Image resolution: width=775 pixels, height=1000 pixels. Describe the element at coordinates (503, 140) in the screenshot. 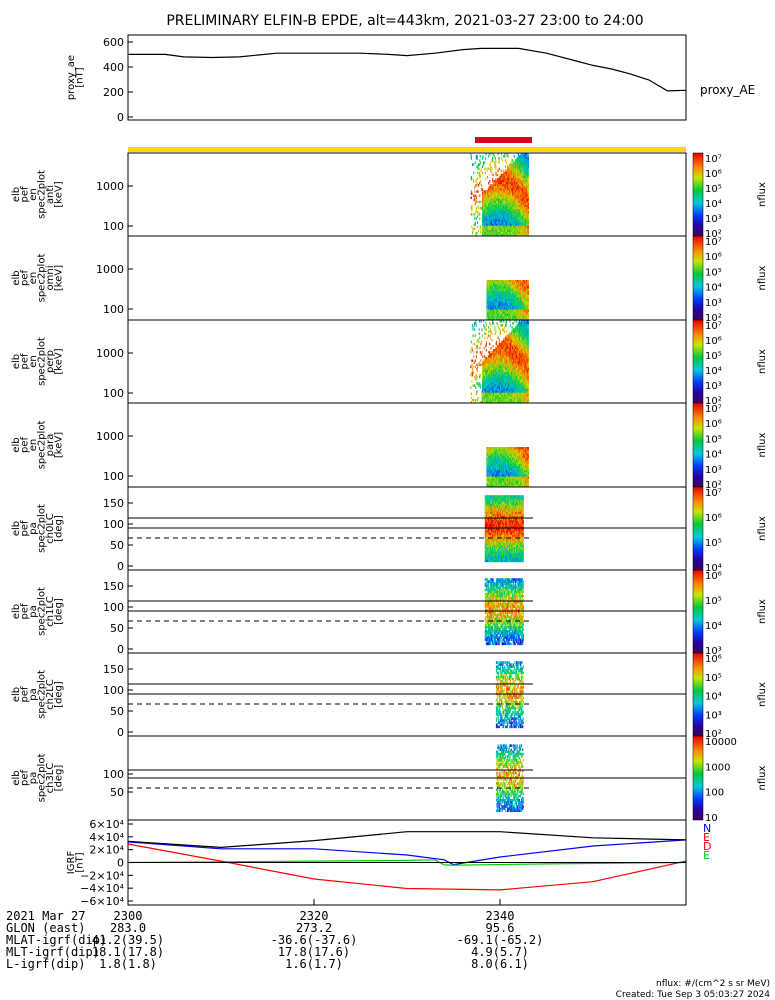

I see `science-zone-bar-red` at that location.